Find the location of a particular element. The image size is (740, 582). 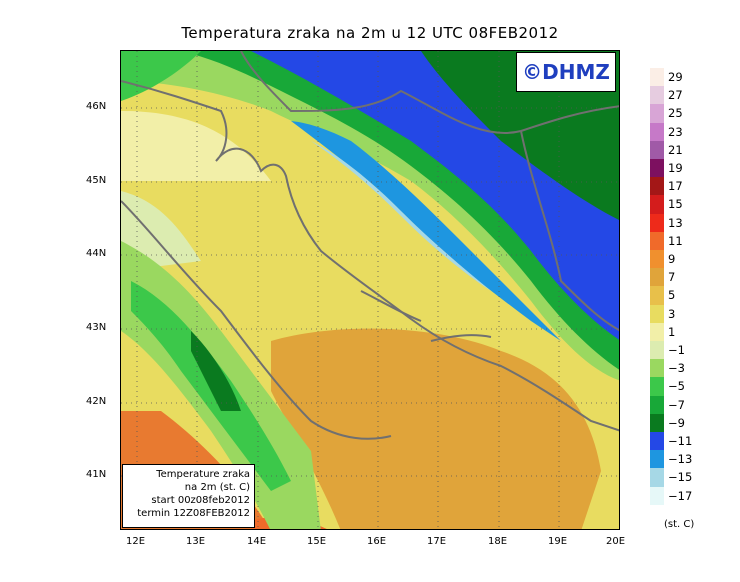

lon-label: 13E is located at coordinates (196, 541).